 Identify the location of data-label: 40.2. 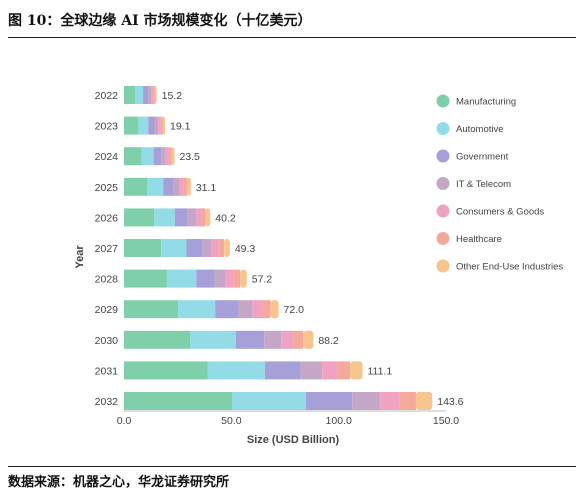
(225, 218).